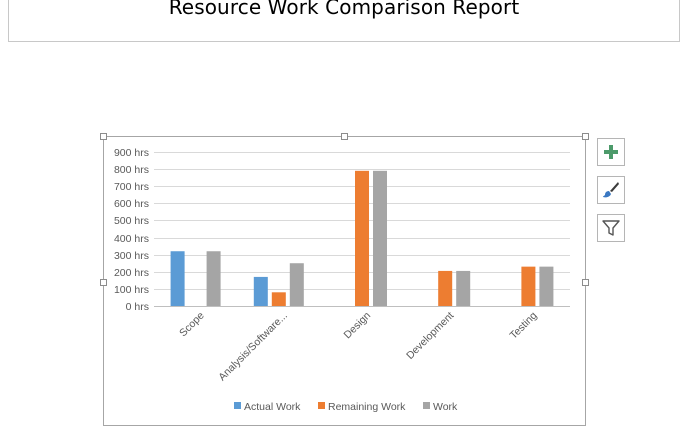  Describe the element at coordinates (192, 325) in the screenshot. I see `x-category-label: Scope` at that location.